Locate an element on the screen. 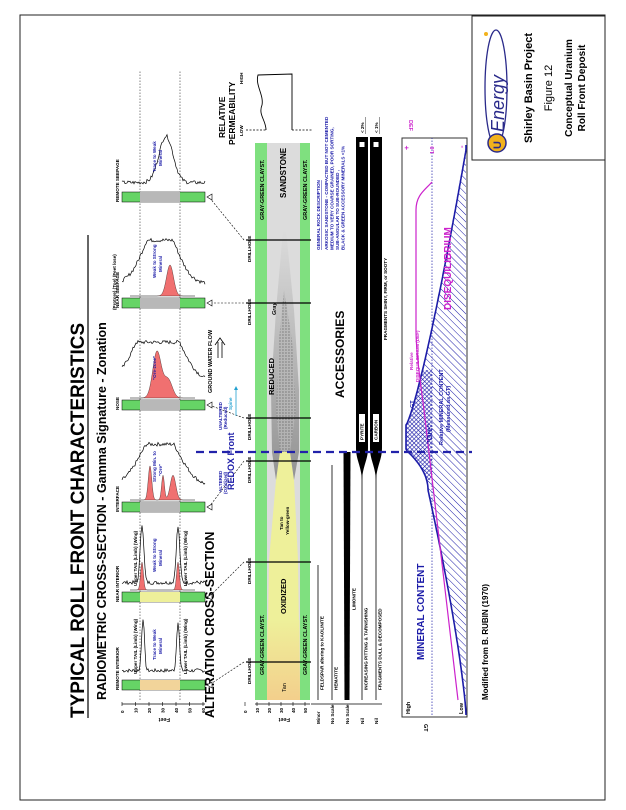 This screenshot has width=626, height=810. tan-yellow-label-2: Yellow-green is located at coordinates (287, 520).